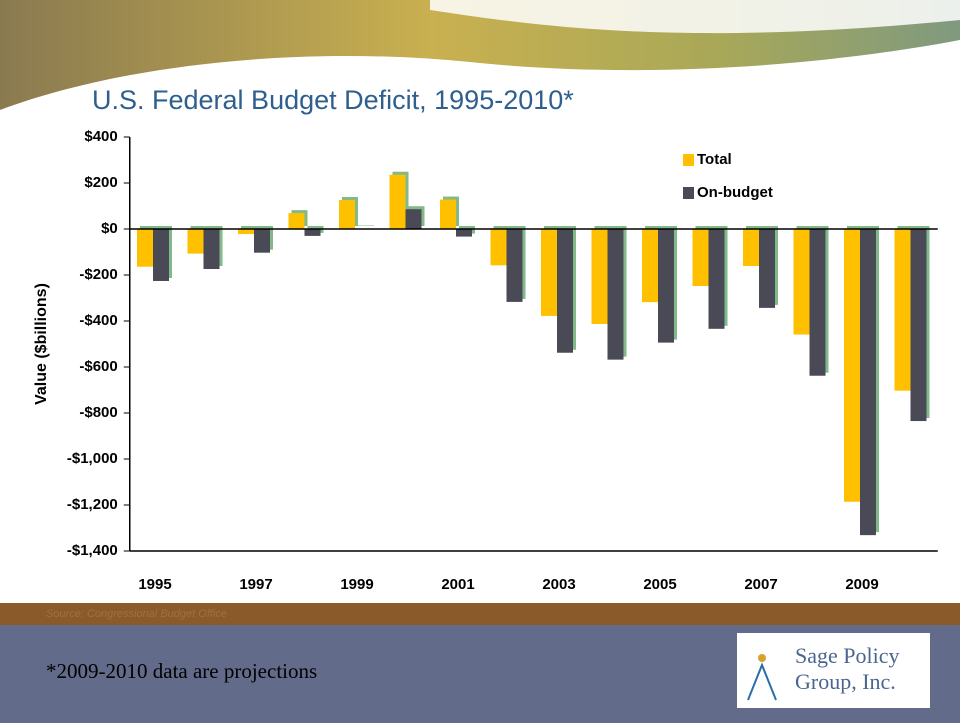 The height and width of the screenshot is (728, 960). I want to click on source: Source: Congressional Budget Office, so click(136, 614).